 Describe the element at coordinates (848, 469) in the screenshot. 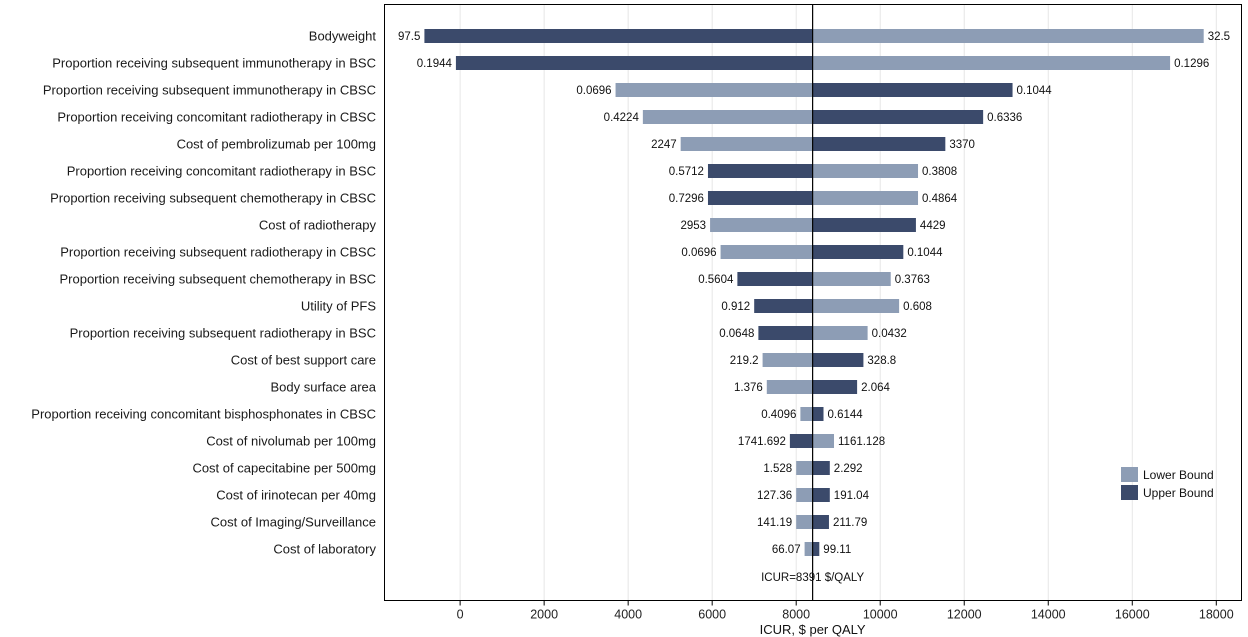

I see `upper-bound-value: 2.292` at that location.